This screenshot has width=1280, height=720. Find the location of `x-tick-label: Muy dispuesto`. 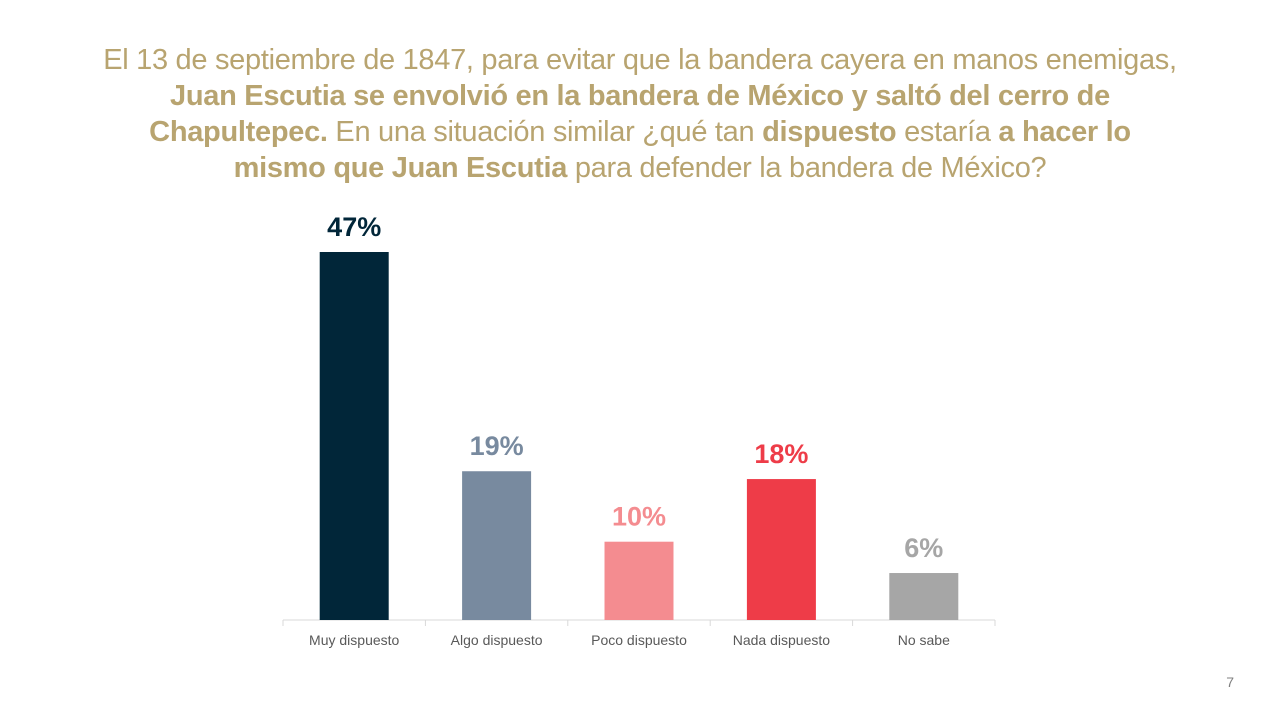

x-tick-label: Muy dispuesto is located at coordinates (354, 640).